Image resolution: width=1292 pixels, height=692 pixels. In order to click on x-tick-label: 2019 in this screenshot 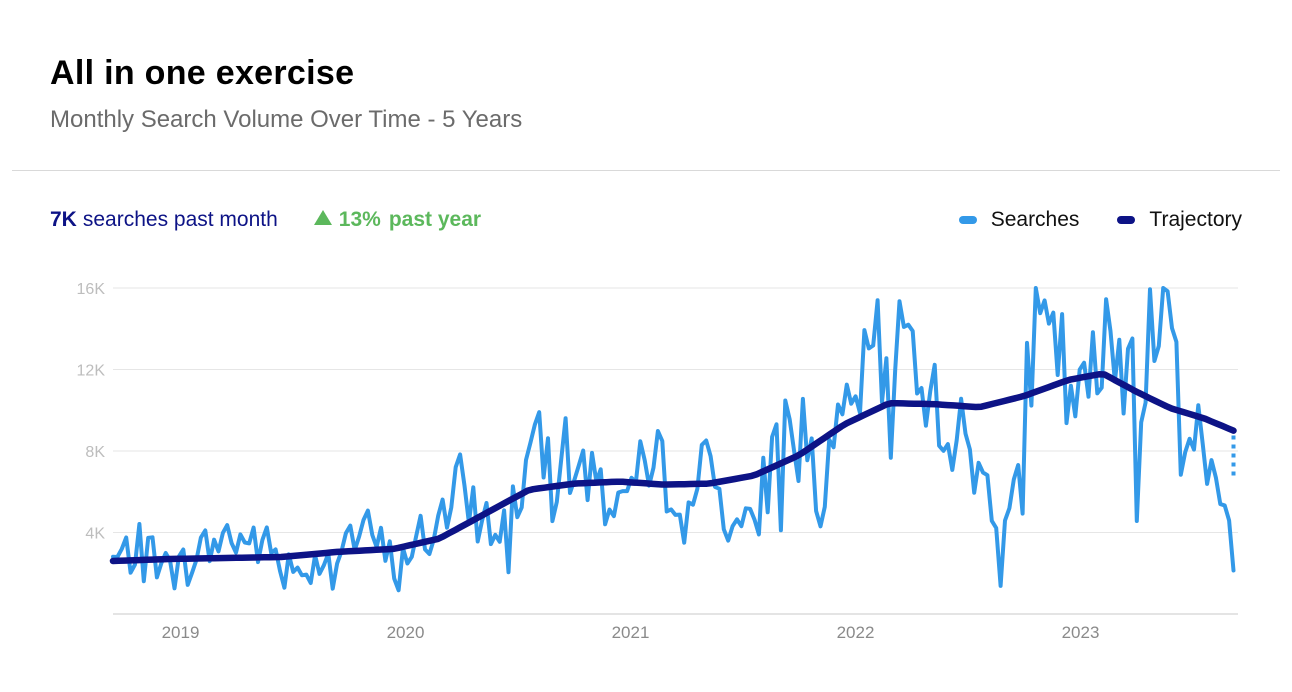, I will do `click(181, 632)`.